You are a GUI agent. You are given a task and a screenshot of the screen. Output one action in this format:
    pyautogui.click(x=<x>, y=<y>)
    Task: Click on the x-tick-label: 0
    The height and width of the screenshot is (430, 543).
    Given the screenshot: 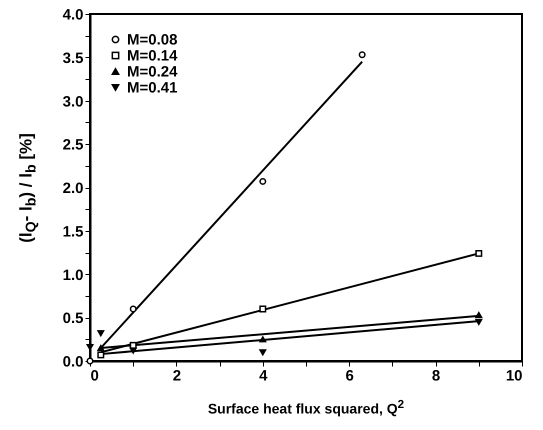 What is the action you would take?
    pyautogui.click(x=94, y=376)
    